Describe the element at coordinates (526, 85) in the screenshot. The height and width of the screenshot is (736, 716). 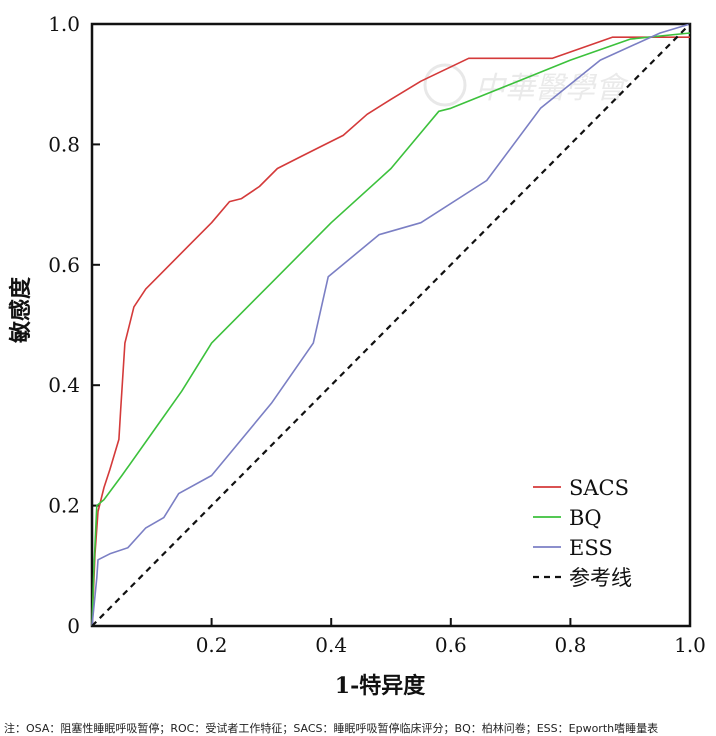
I see `watermark: 中華醫學會` at that location.